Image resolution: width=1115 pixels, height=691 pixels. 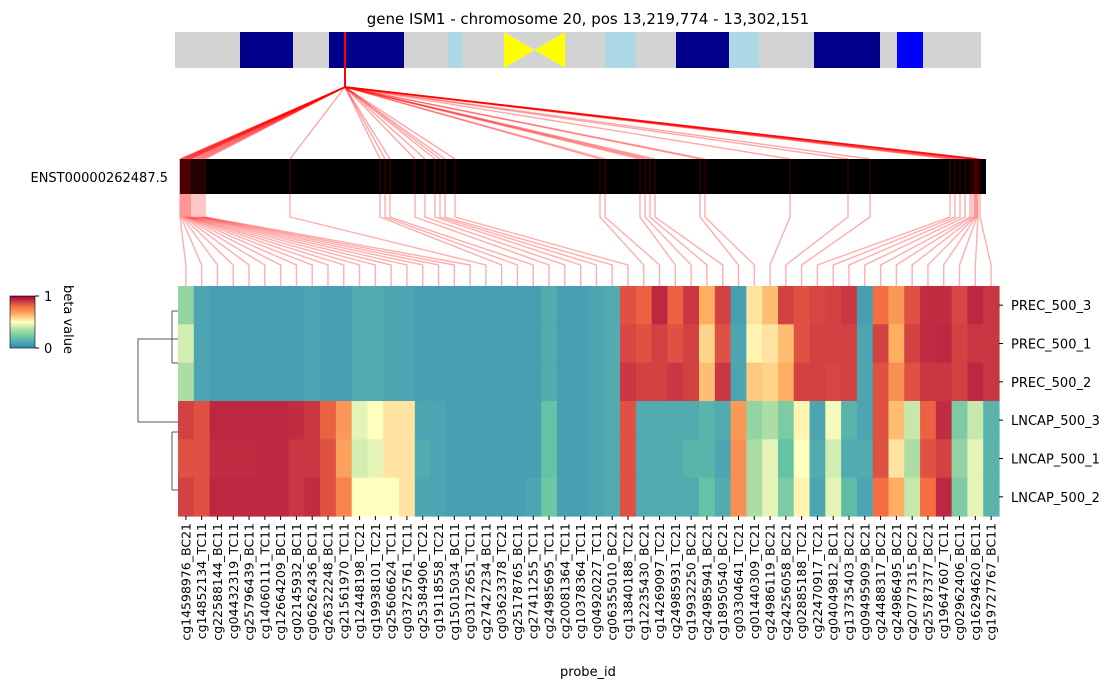 I want to click on column-label: cg06355010_BC21, so click(x=612, y=582).